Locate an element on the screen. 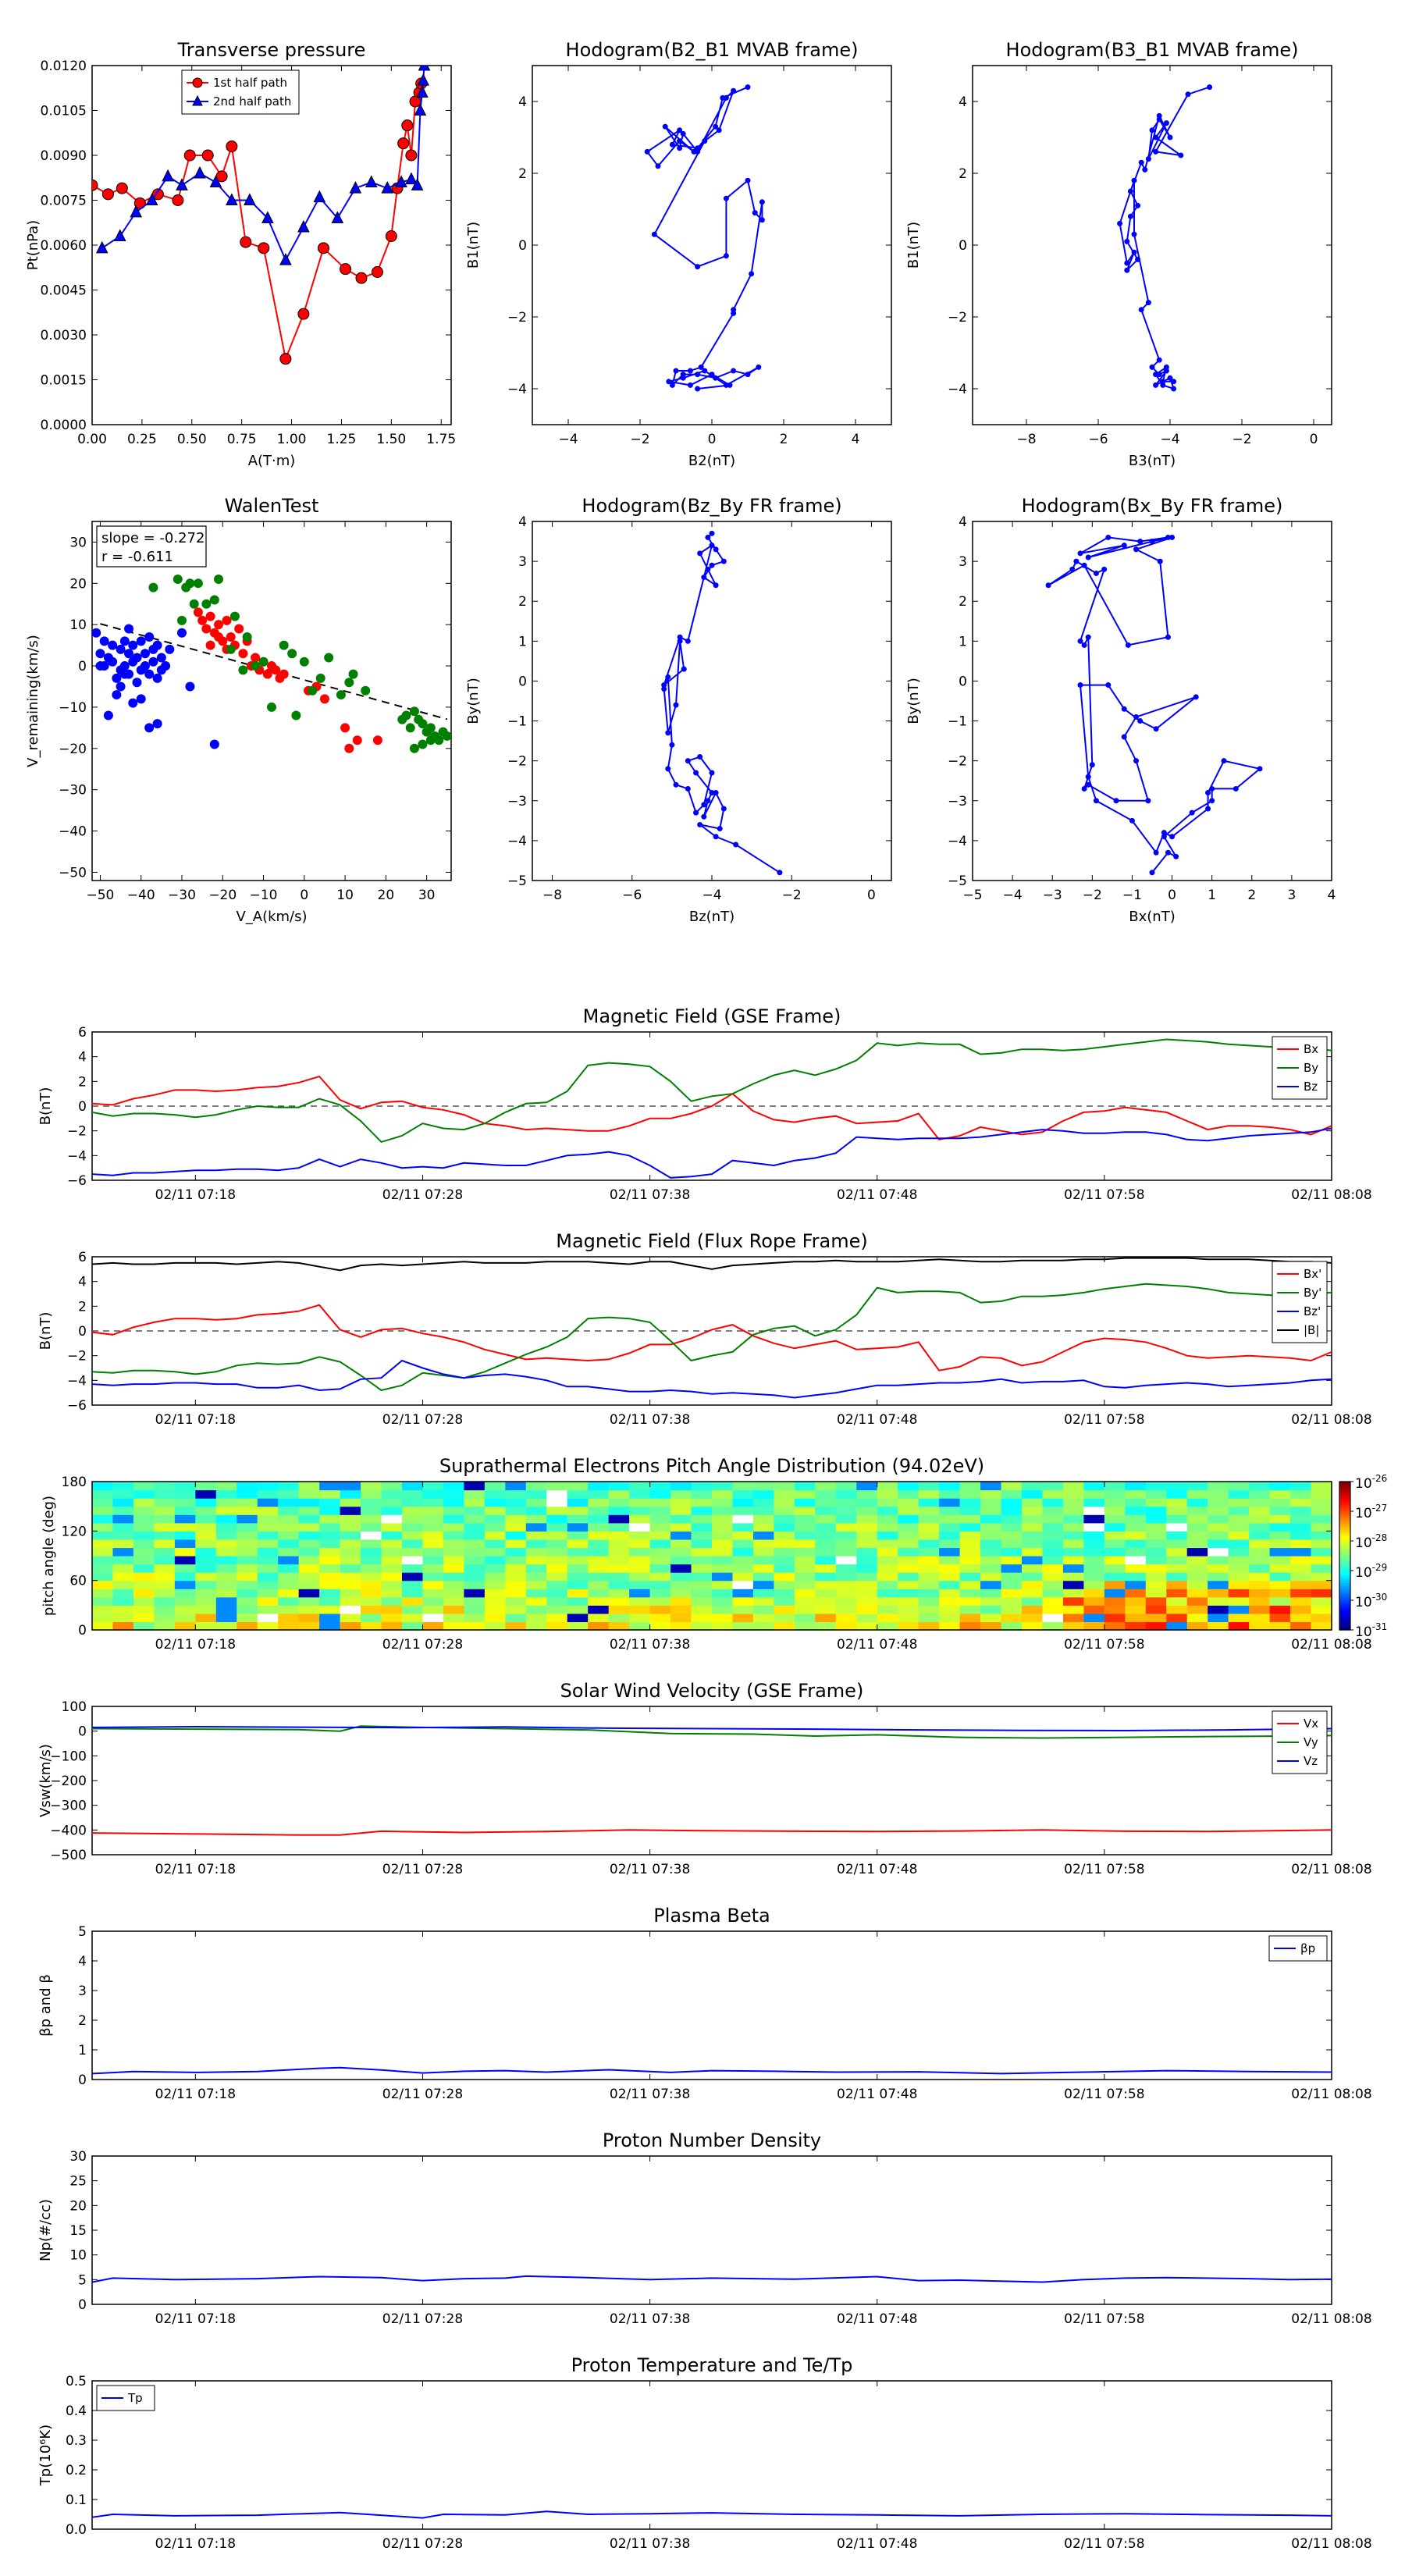 This screenshot has width=1405, height=2576. x-tick-label: −8 is located at coordinates (552, 895).